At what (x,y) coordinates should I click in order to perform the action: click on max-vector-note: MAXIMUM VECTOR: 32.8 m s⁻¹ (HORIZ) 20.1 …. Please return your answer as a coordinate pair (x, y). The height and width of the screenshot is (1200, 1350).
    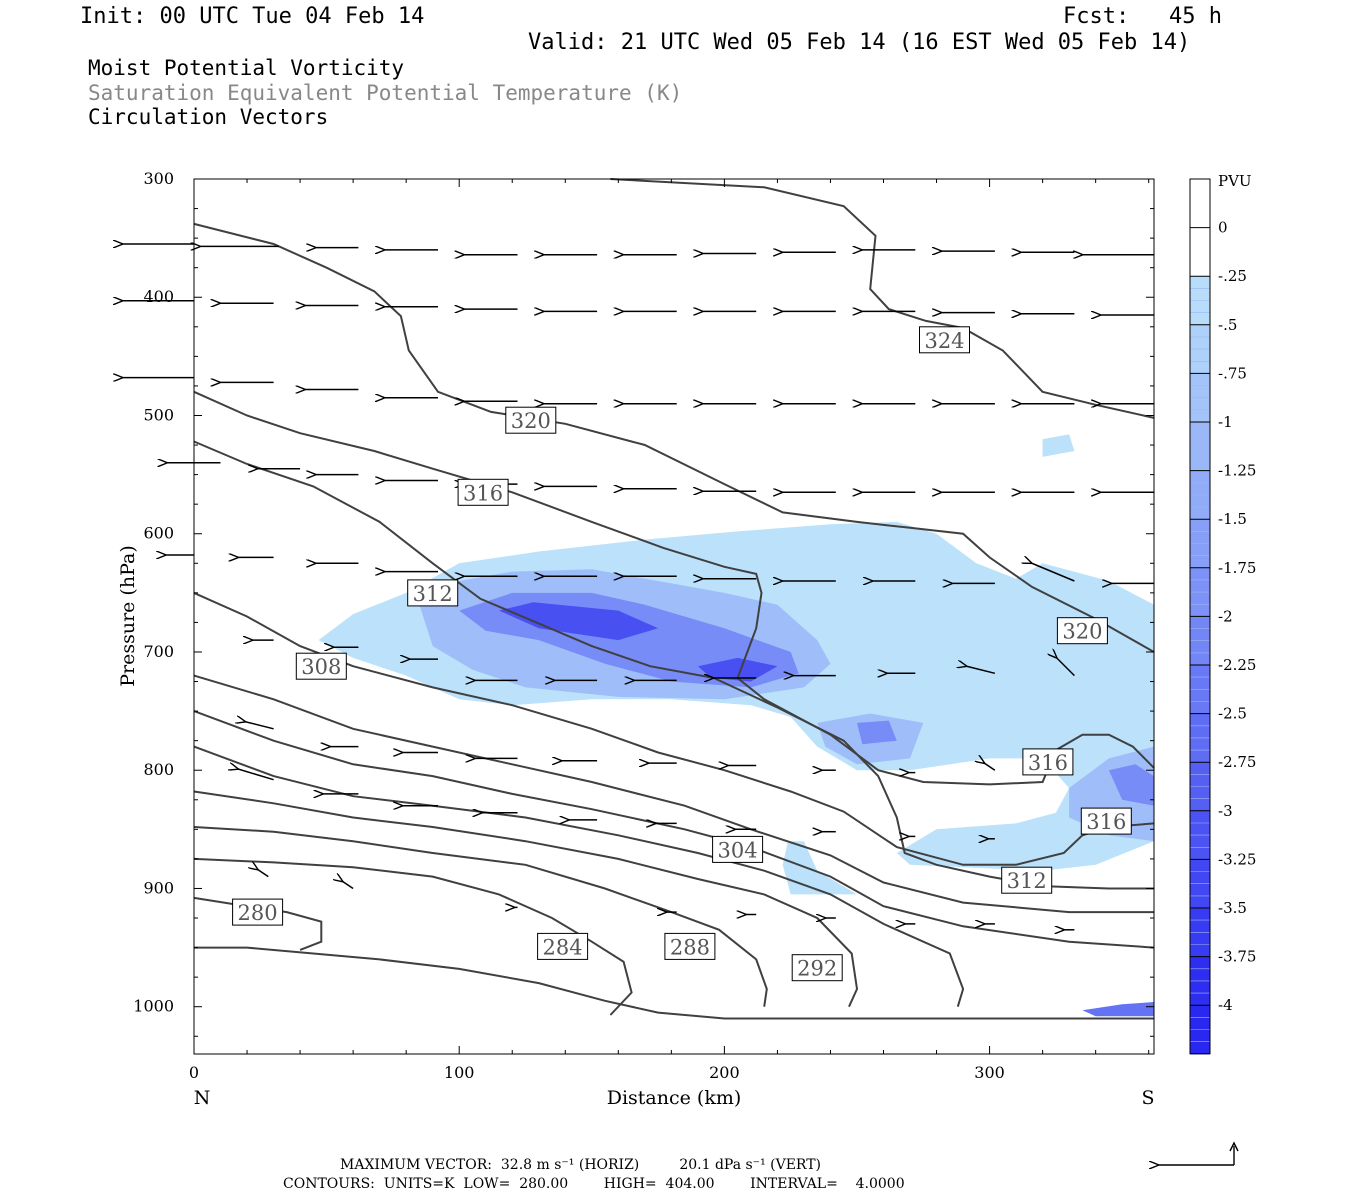
    Looking at the image, I should click on (581, 1165).